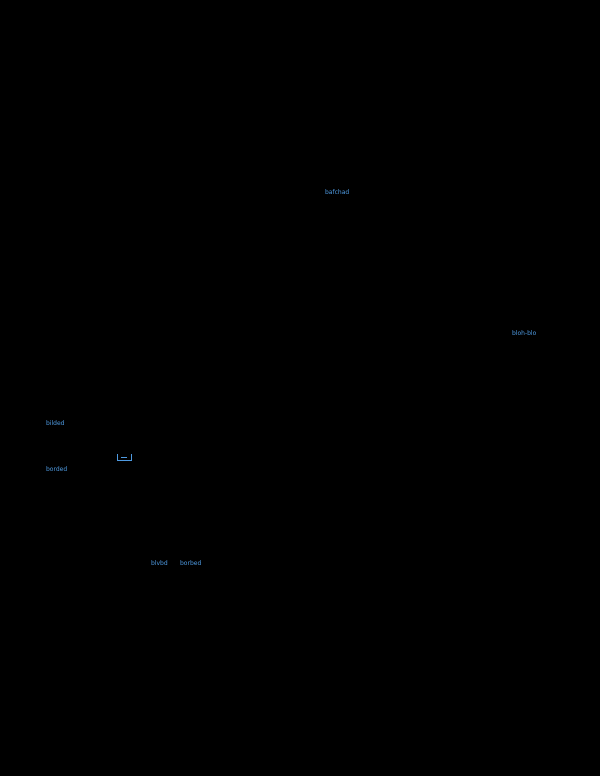 Image resolution: width=600 pixels, height=776 pixels. I want to click on box-dash, so click(124, 457).